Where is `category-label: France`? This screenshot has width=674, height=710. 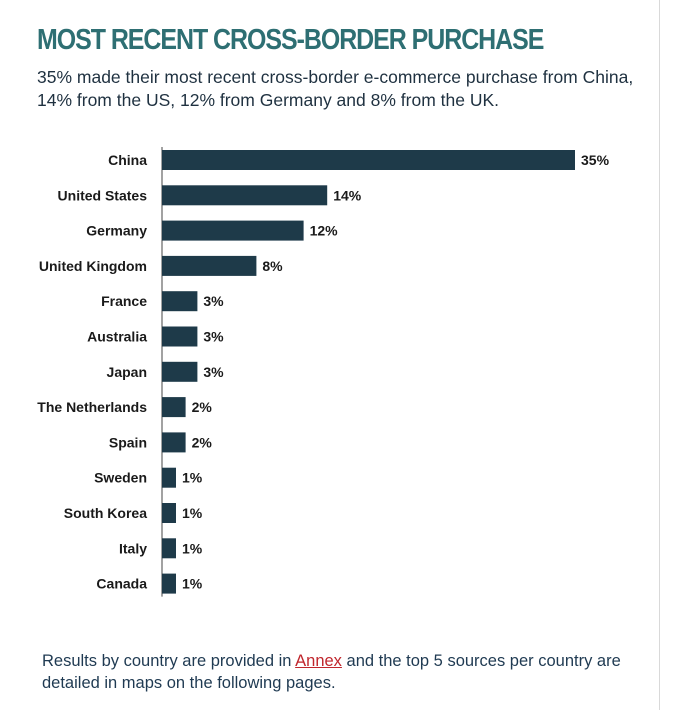
category-label: France is located at coordinates (124, 301).